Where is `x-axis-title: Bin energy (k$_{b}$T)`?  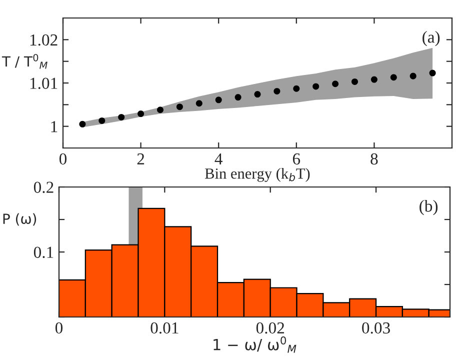
x-axis-title: Bin energy (k$_{b}$T) is located at coordinates (257, 175).